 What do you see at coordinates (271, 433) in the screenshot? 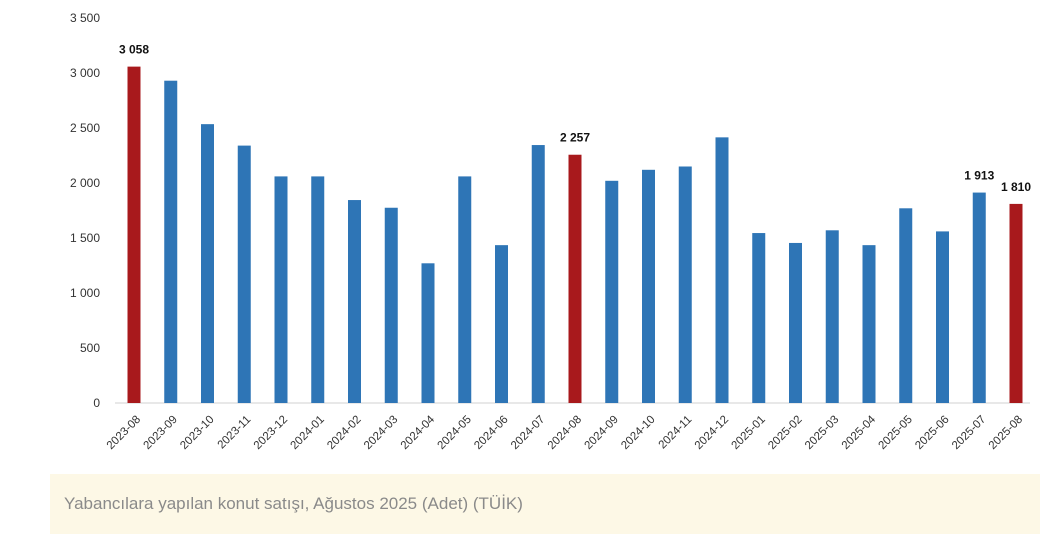
I see `x-tick-label: 2023-12` at bounding box center [271, 433].